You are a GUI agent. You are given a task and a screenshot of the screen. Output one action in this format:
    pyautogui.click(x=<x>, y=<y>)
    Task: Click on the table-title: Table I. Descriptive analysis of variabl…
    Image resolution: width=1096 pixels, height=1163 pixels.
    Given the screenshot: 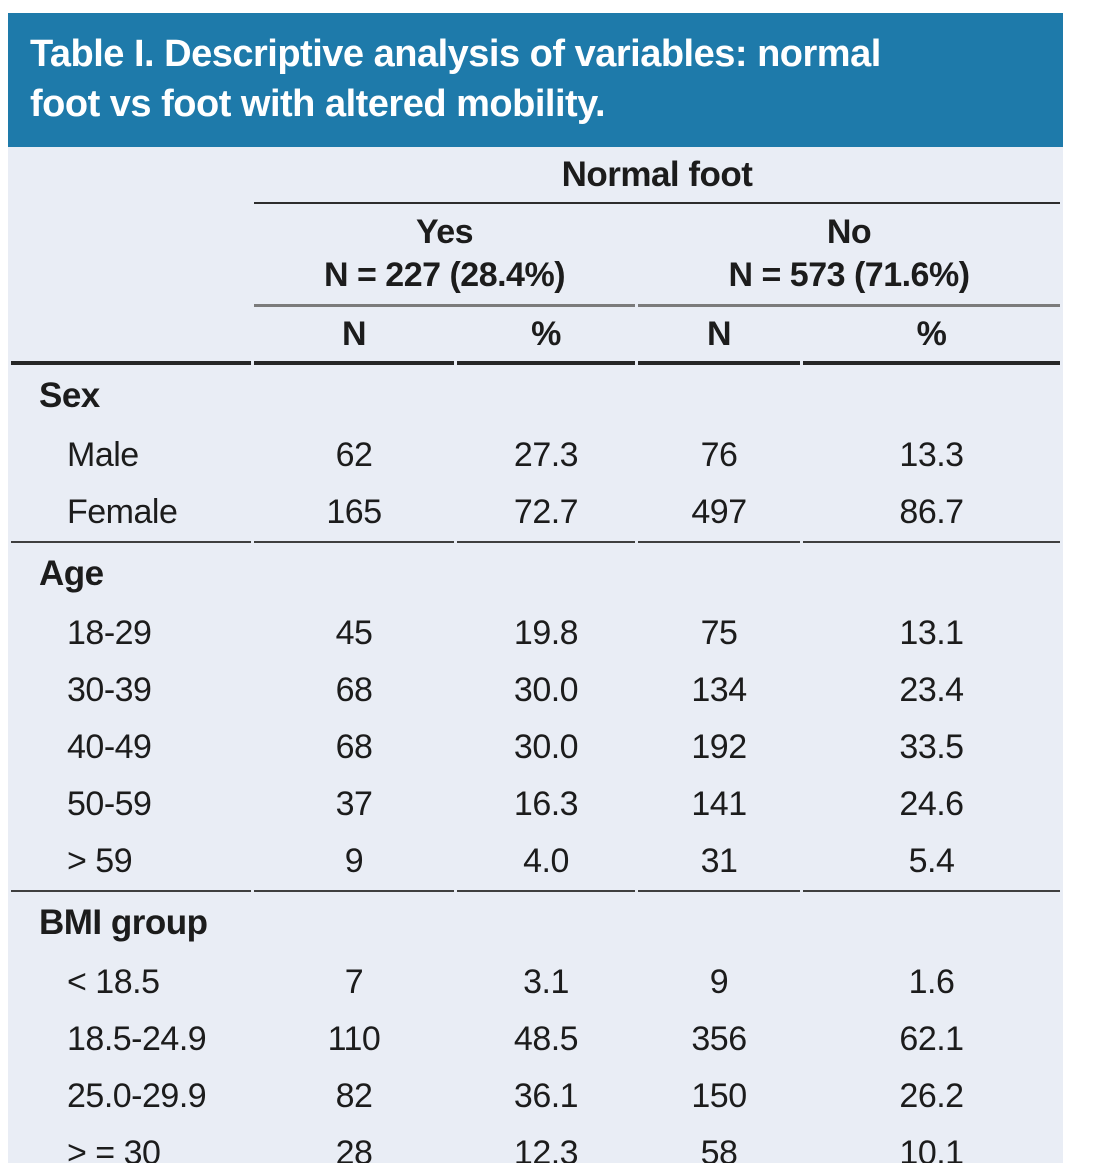 What is the action you would take?
    pyautogui.click(x=535, y=80)
    